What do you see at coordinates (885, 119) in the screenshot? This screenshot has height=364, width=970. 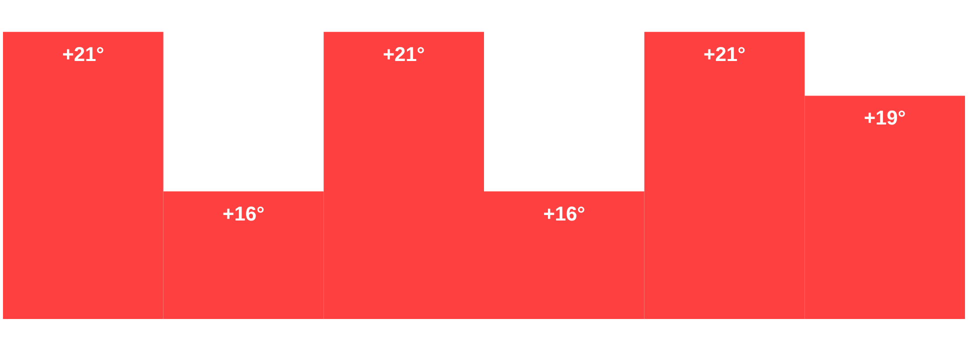 I see `data-label: +19°` at bounding box center [885, 119].